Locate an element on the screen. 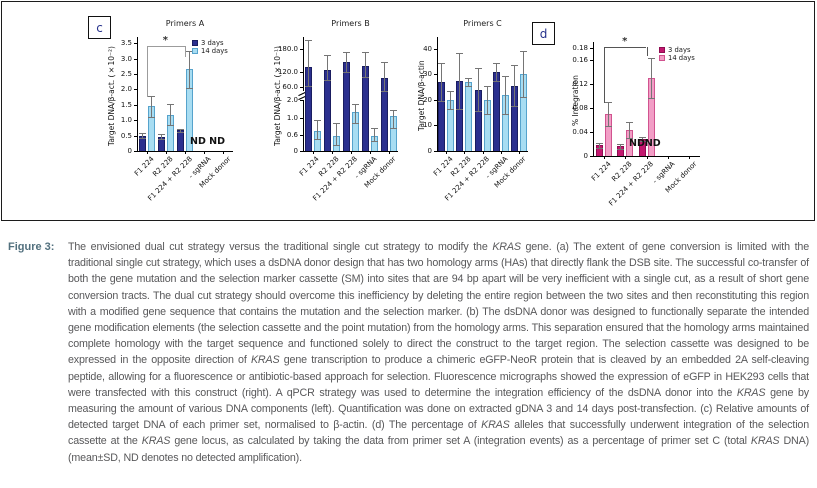  y-tick-label-primers-c: 30 is located at coordinates (427, 74).